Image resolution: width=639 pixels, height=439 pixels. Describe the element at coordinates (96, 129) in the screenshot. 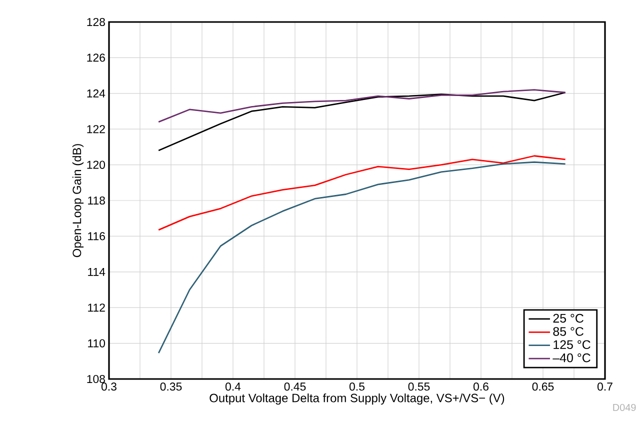

I see `y-tick-label: 122` at that location.